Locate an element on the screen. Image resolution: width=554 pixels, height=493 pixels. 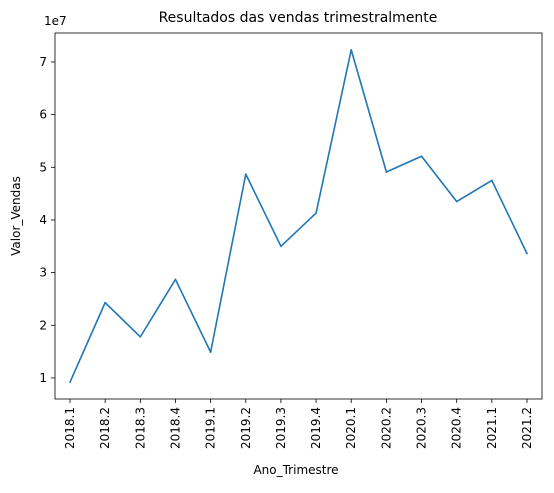
y-tick-label: 3 is located at coordinates (43, 273).